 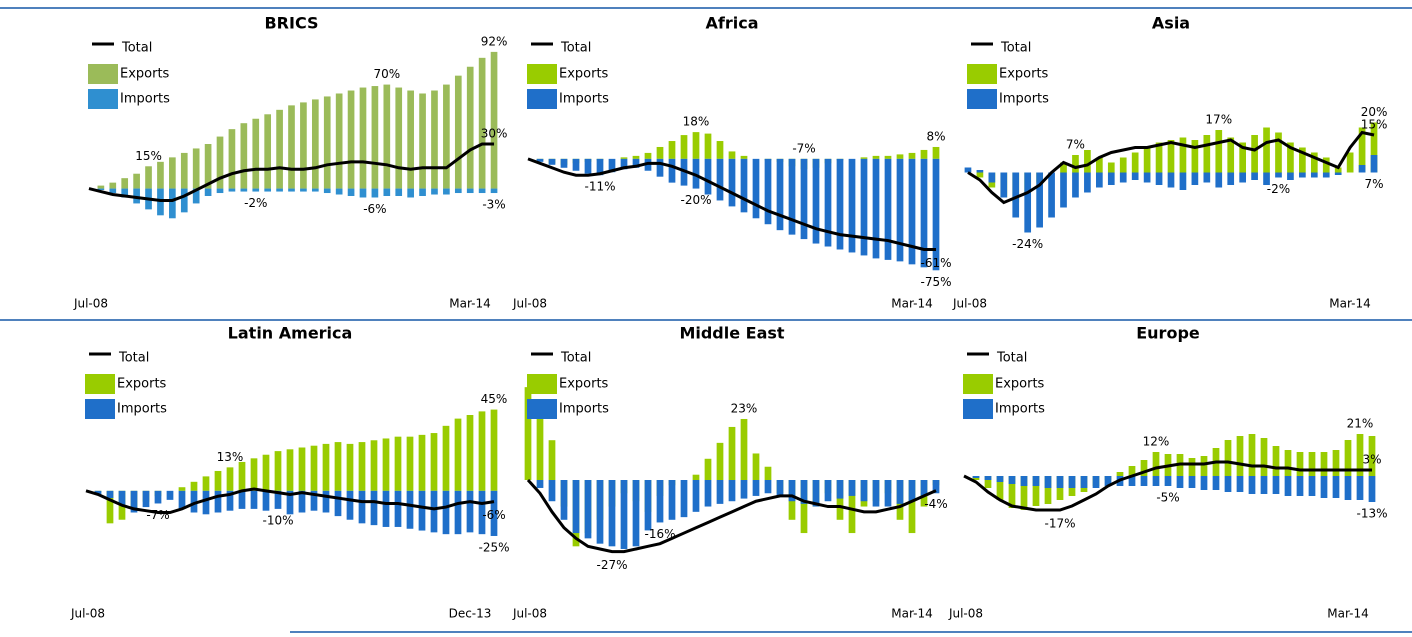 What do you see at coordinates (732, 23) in the screenshot?
I see `chart-title: Africa` at bounding box center [732, 23].